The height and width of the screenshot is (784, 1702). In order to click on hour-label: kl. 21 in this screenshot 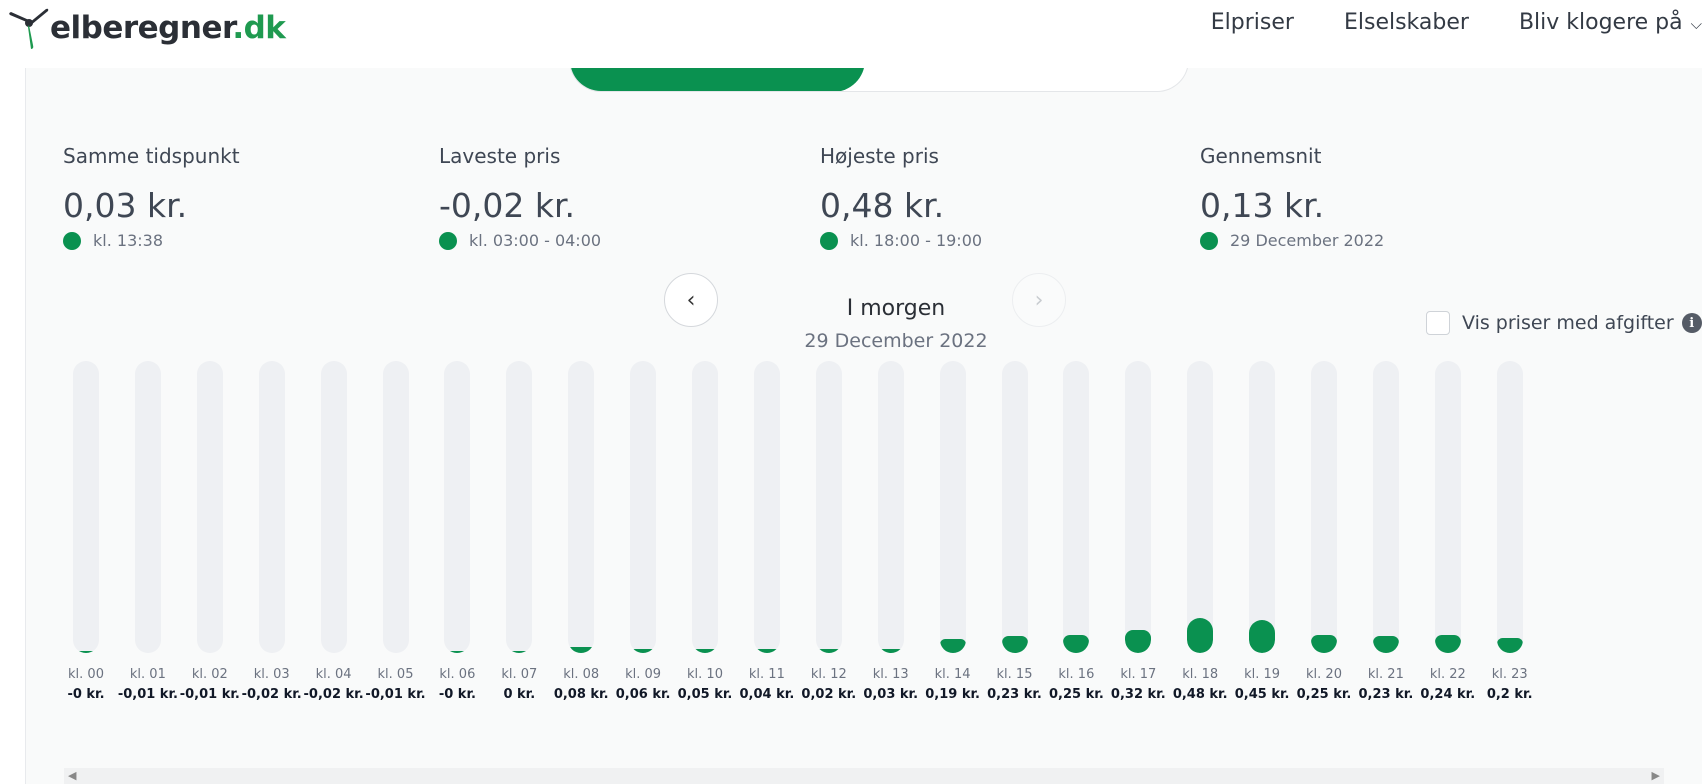, I will do `click(1385, 674)`.